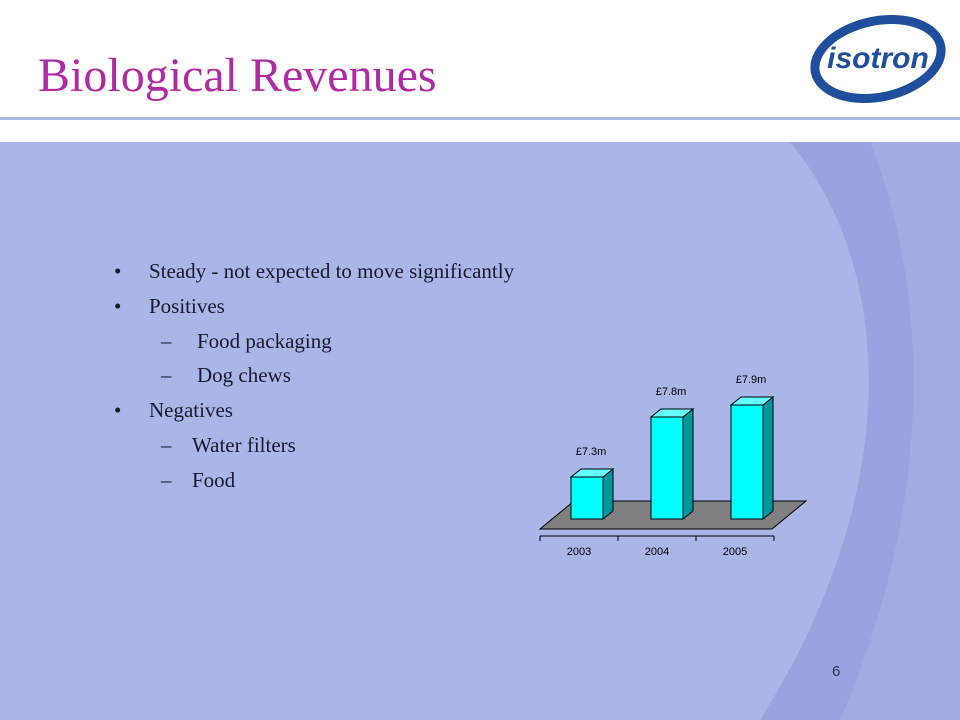 Image resolution: width=960 pixels, height=720 pixels. I want to click on data-label: £7.3m, so click(591, 452).